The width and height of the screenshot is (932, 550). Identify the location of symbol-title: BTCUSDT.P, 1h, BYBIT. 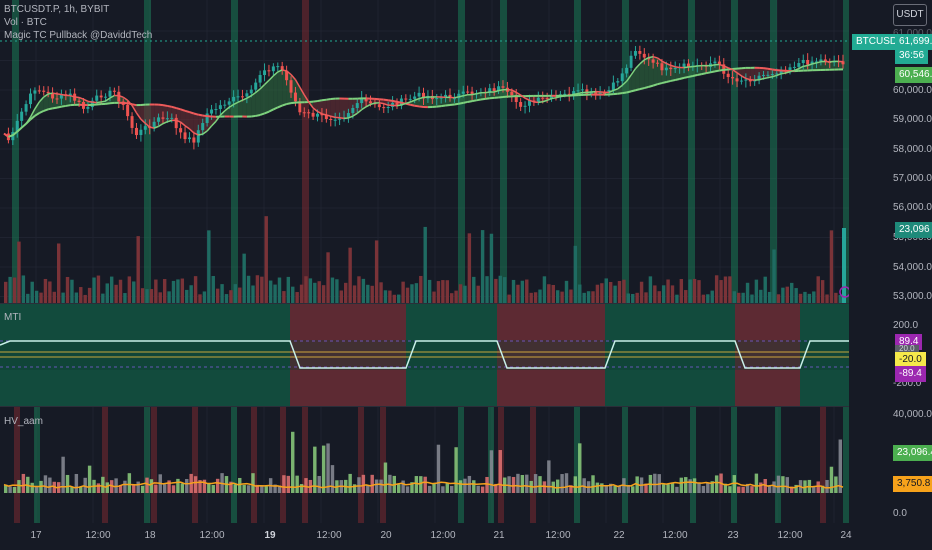
(57, 9).